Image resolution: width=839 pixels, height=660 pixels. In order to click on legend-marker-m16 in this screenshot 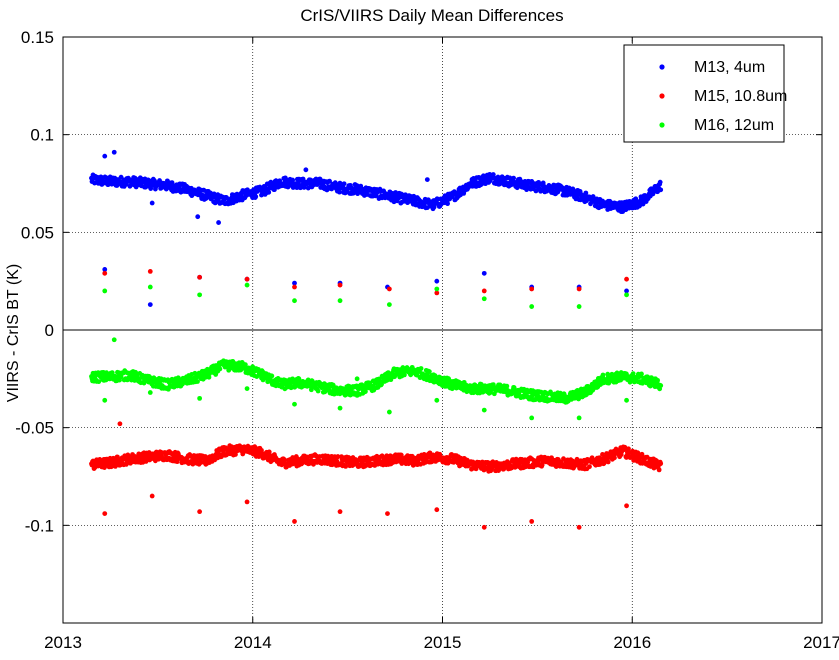, I will do `click(662, 125)`.